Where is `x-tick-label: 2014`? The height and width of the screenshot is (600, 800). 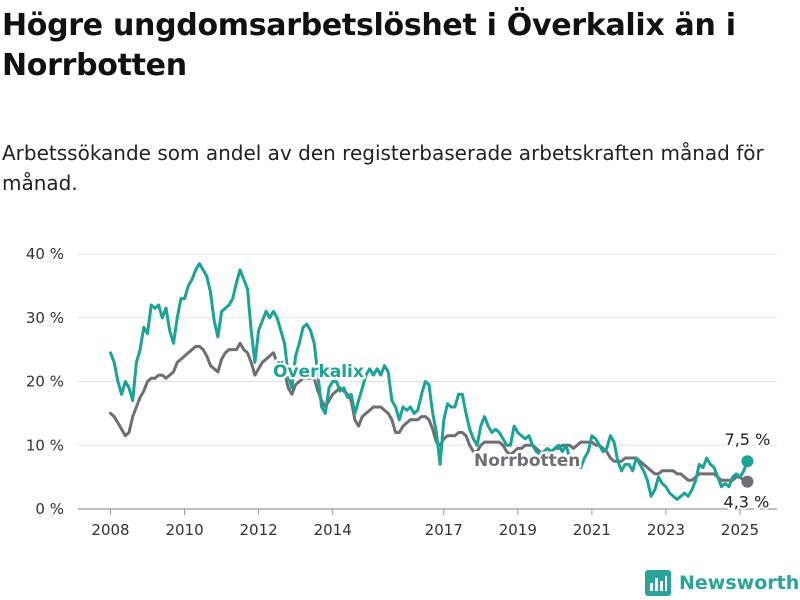
x-tick-label: 2014 is located at coordinates (333, 530).